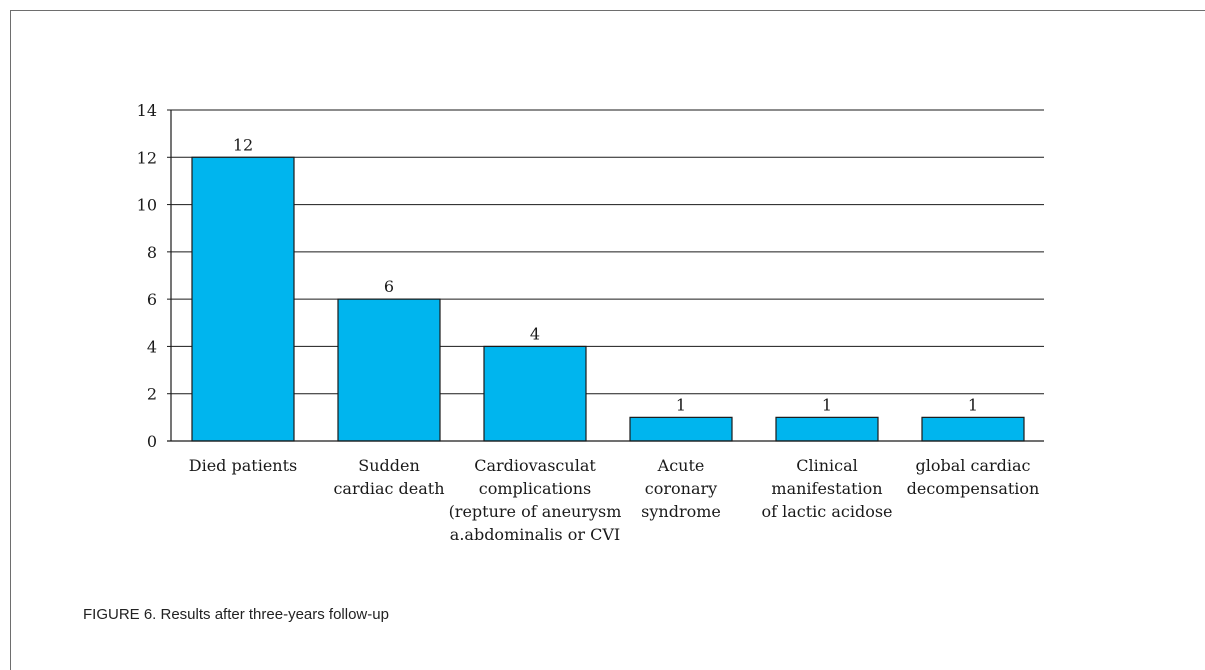  Describe the element at coordinates (681, 465) in the screenshot. I see `x-category-label: Acute` at that location.